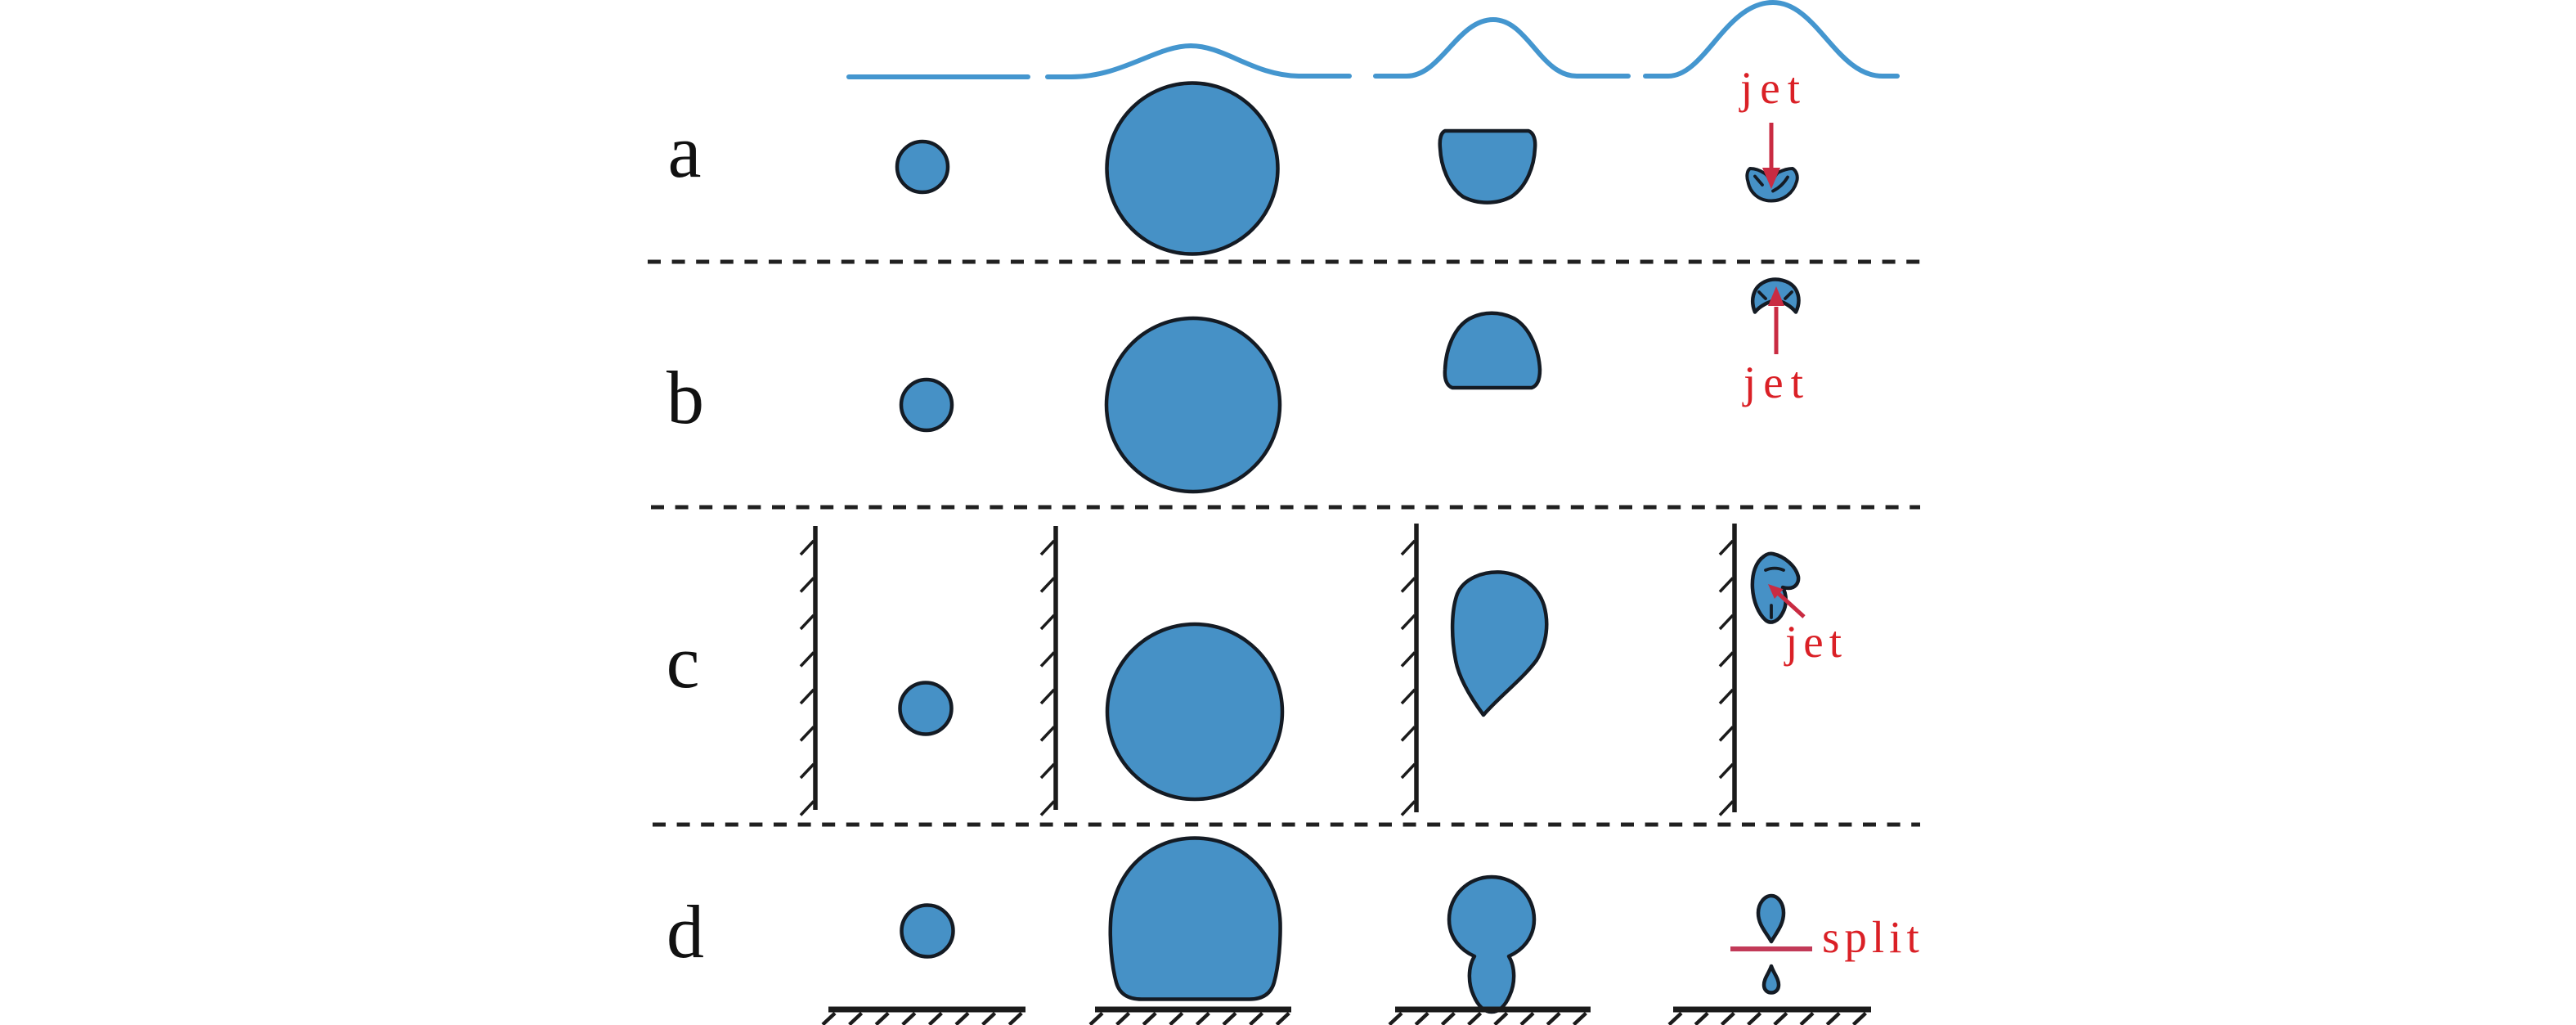 The height and width of the screenshot is (1025, 2576). I want to click on svg-text: d, so click(685, 932).